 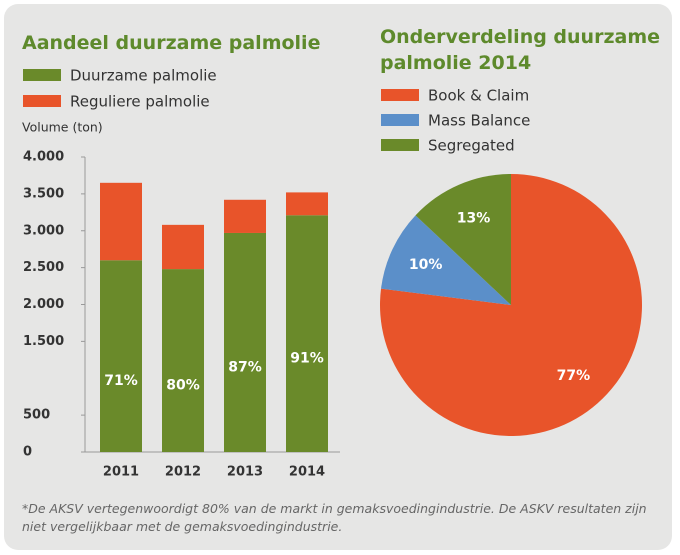 What do you see at coordinates (62, 127) in the screenshot?
I see `y-axis-label: Volume (ton)` at bounding box center [62, 127].